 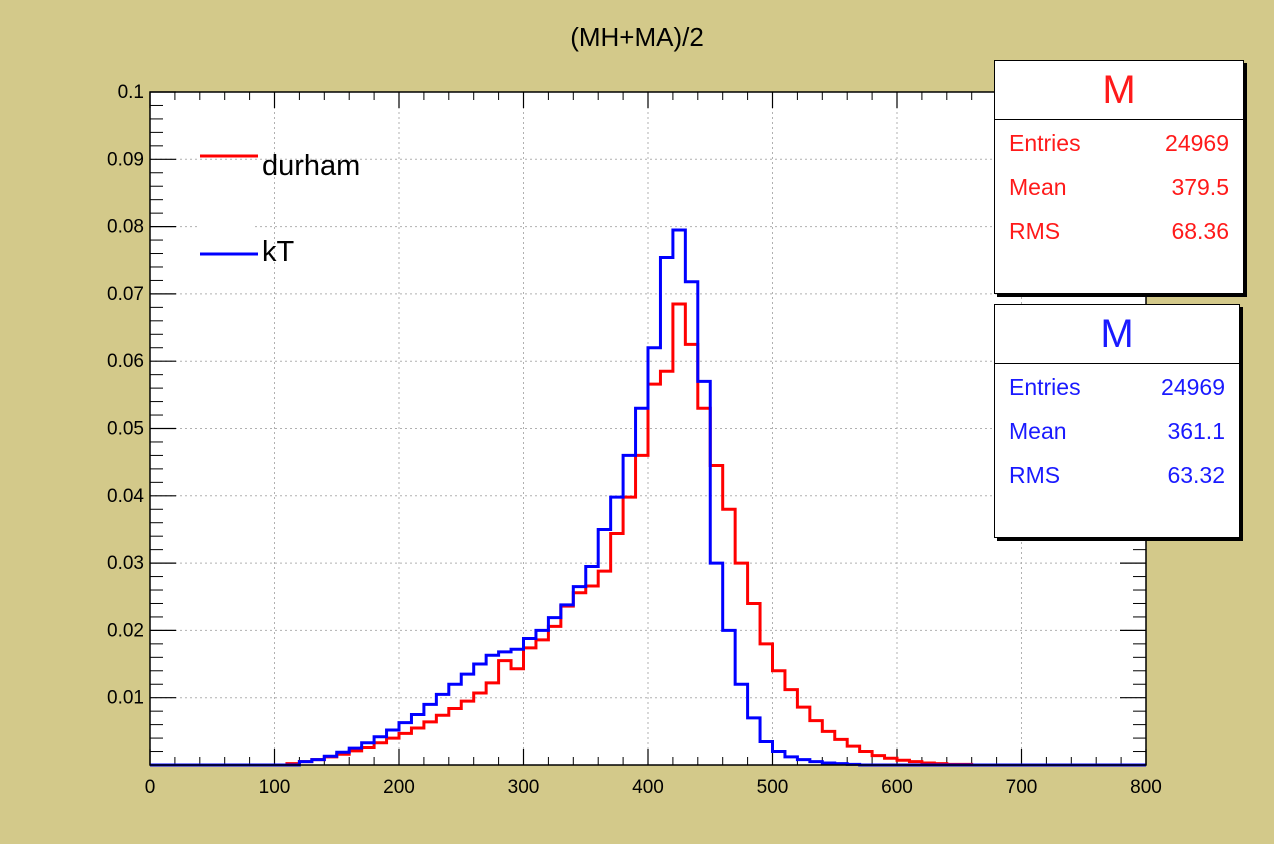 What do you see at coordinates (125, 159) in the screenshot?
I see `y-tick-label: 0.09` at bounding box center [125, 159].